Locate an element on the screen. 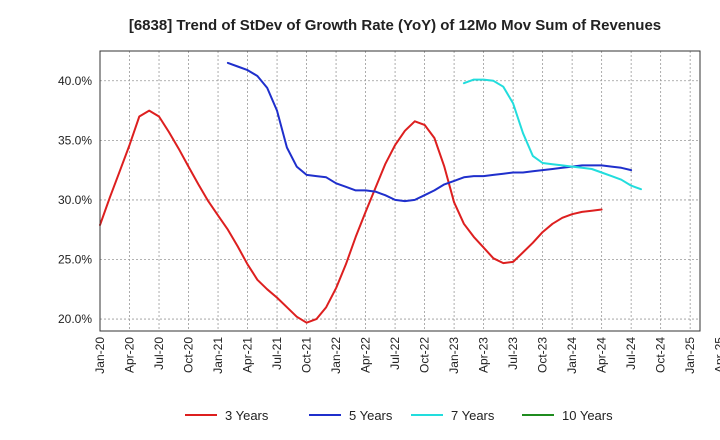  x-tick-label: Jan-23 is located at coordinates (454, 355).